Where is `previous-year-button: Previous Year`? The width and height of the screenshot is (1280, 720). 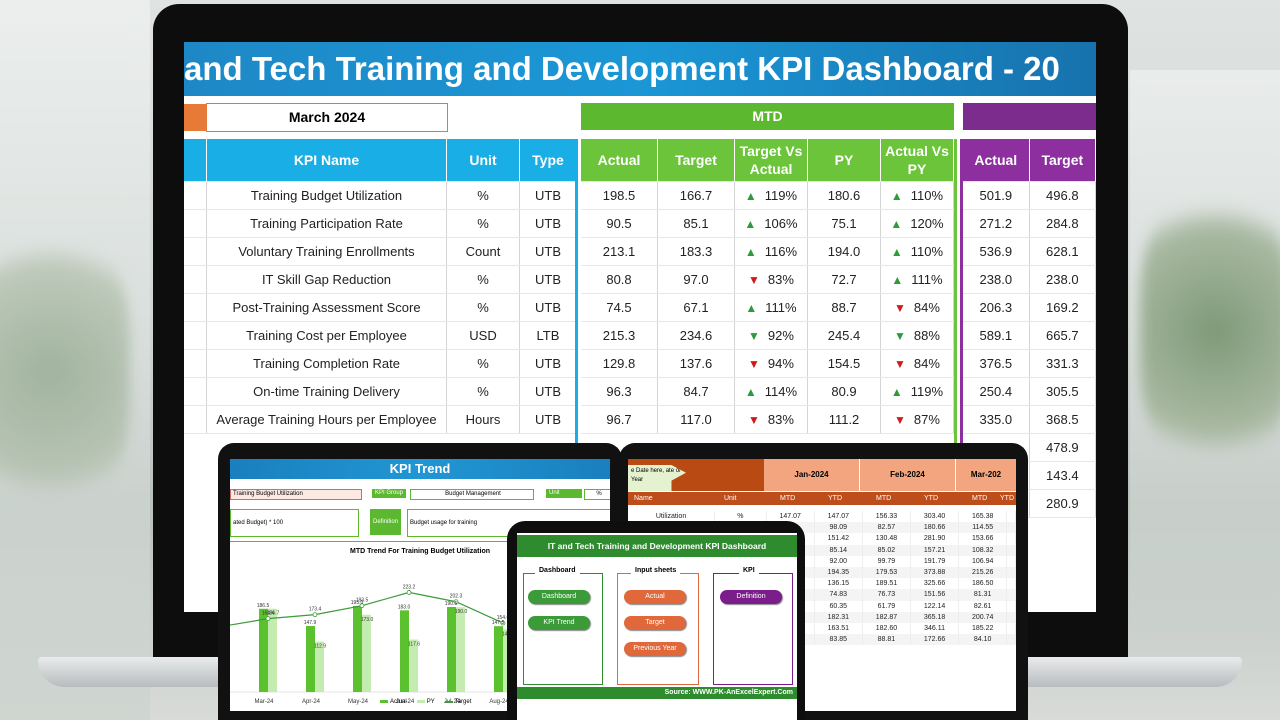 previous-year-button: Previous Year is located at coordinates (655, 649).